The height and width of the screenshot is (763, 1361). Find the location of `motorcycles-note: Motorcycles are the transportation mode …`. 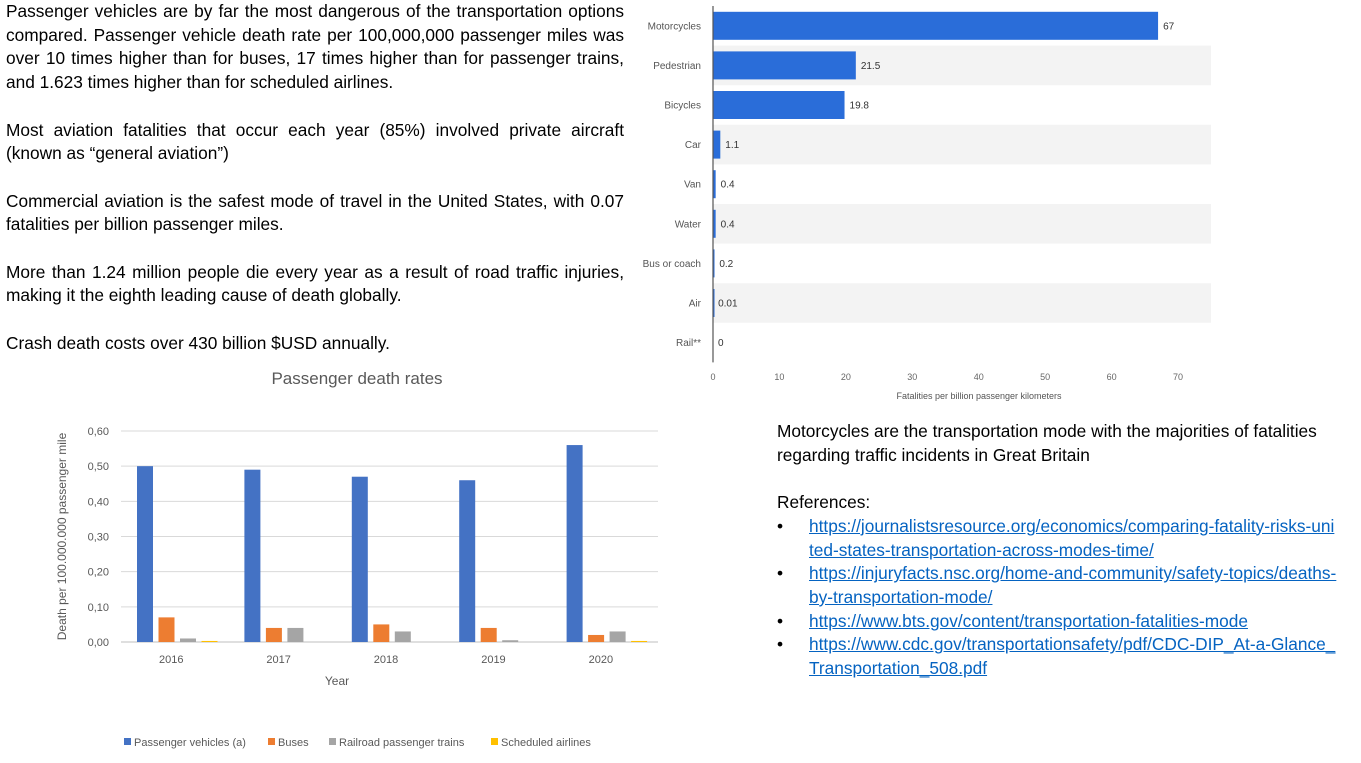

motorcycles-note: Motorcycles are the transportation mode … is located at coordinates (1047, 443).